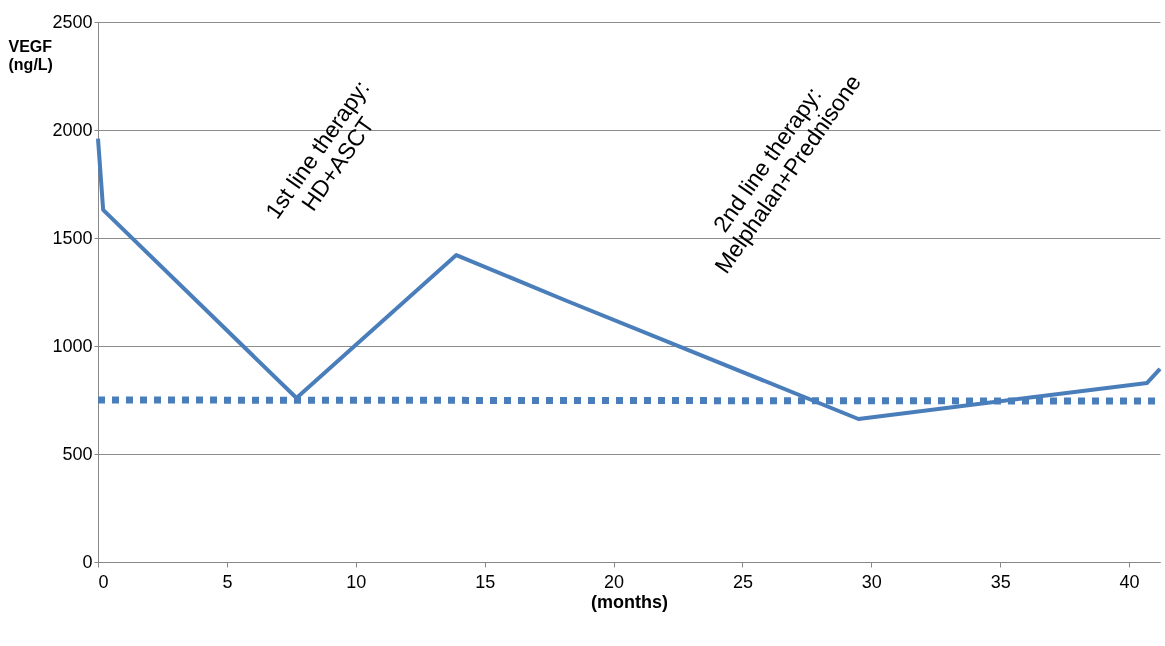 The image size is (1165, 646). What do you see at coordinates (77, 453) in the screenshot?
I see `y-tick-label: 500` at bounding box center [77, 453].